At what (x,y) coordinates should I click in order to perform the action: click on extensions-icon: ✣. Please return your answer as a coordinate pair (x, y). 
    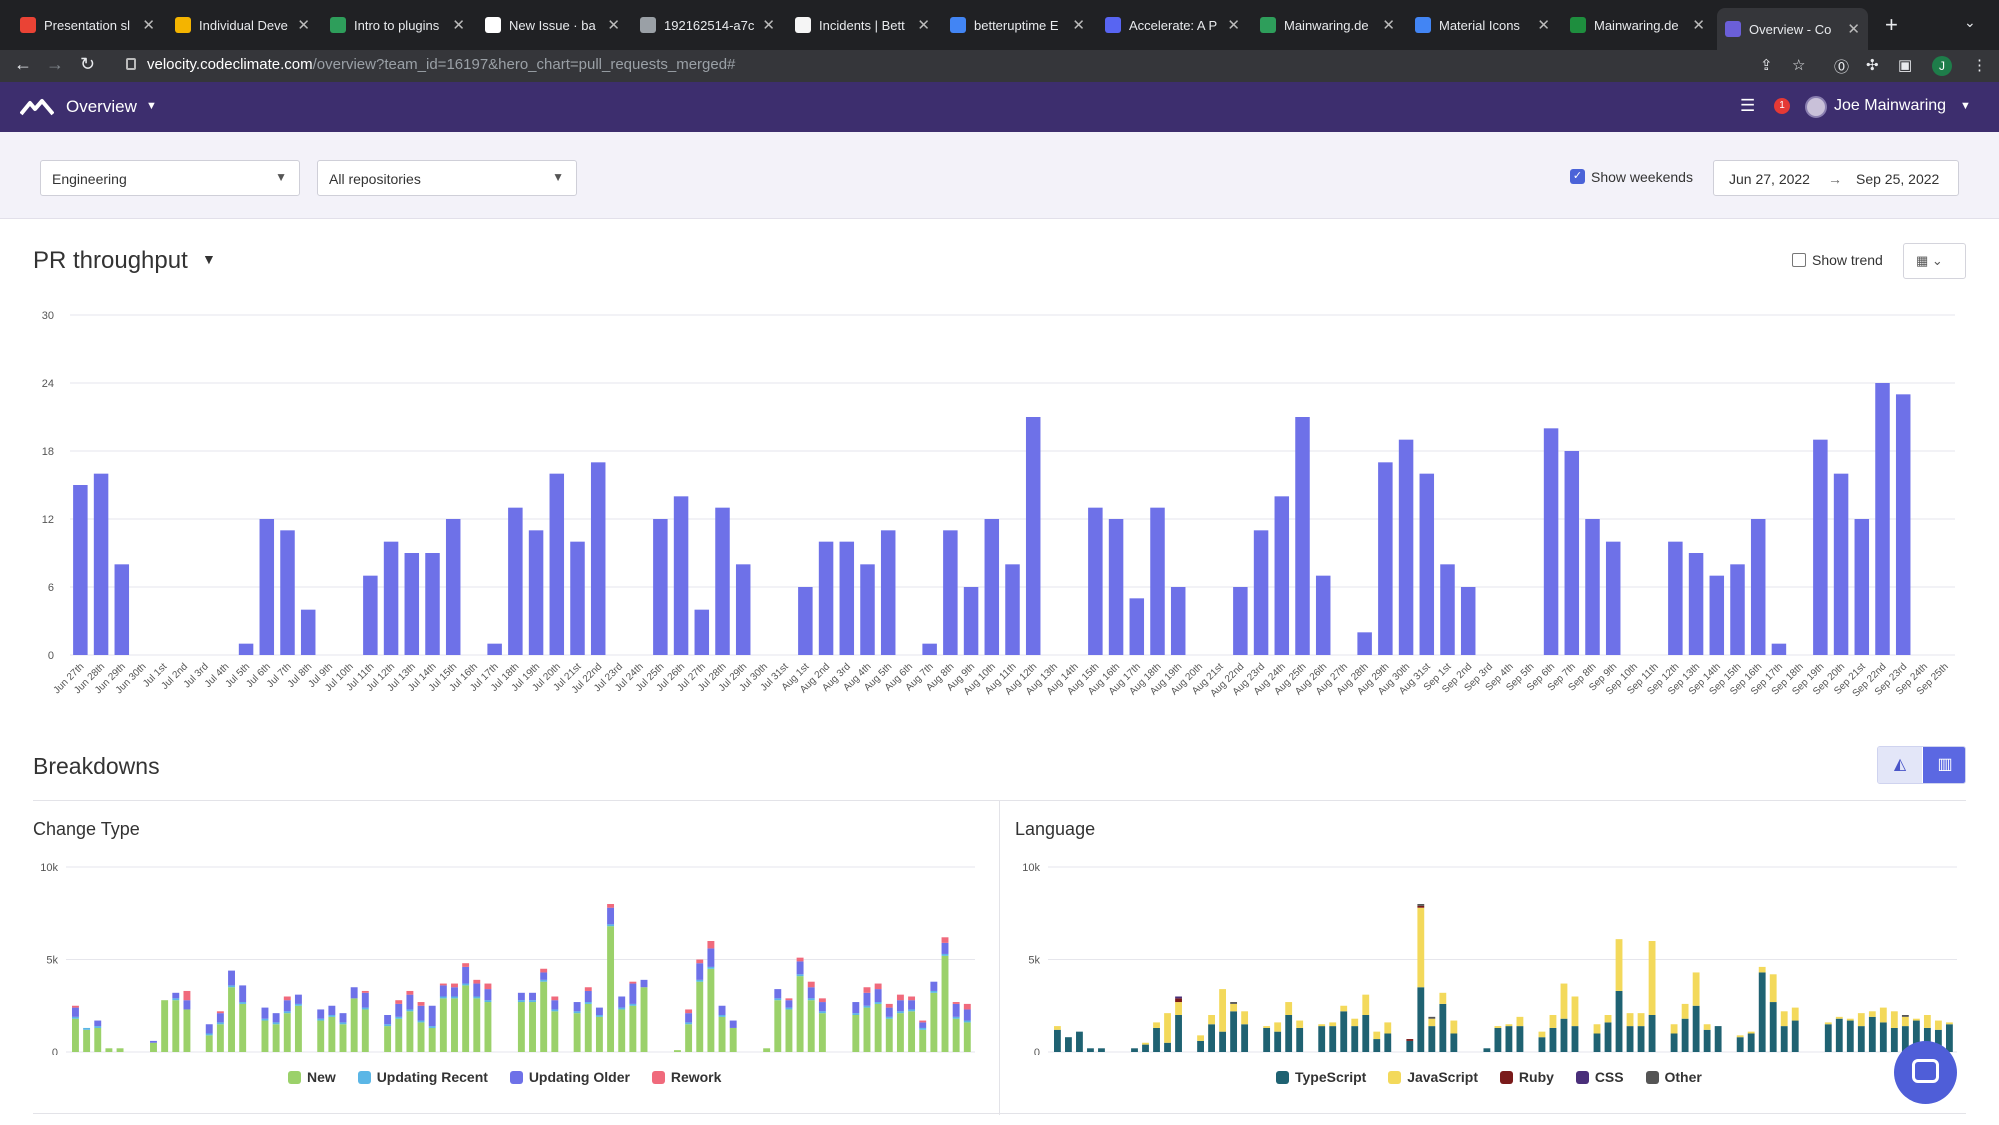
    Looking at the image, I should click on (1872, 65).